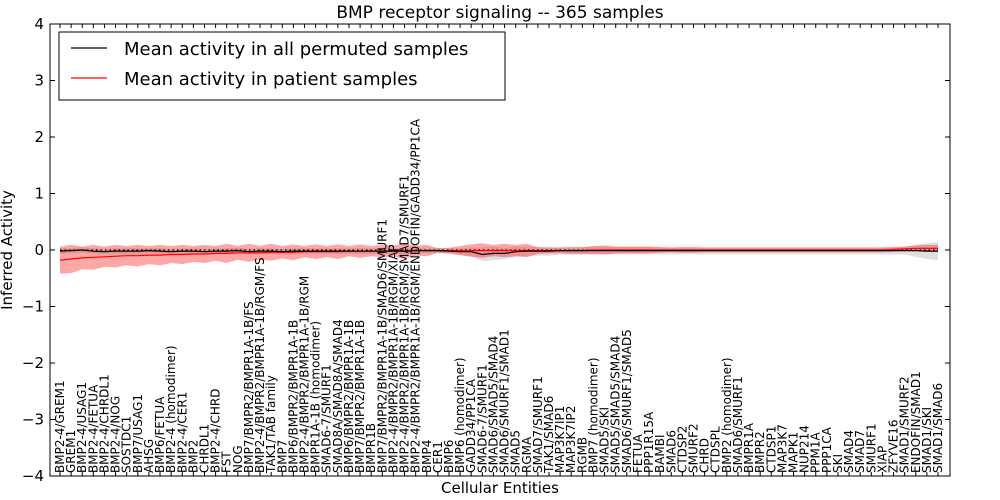 This screenshot has width=1000, height=500. What do you see at coordinates (838, 463) in the screenshot?
I see `x-tick-label: SKI` at bounding box center [838, 463].